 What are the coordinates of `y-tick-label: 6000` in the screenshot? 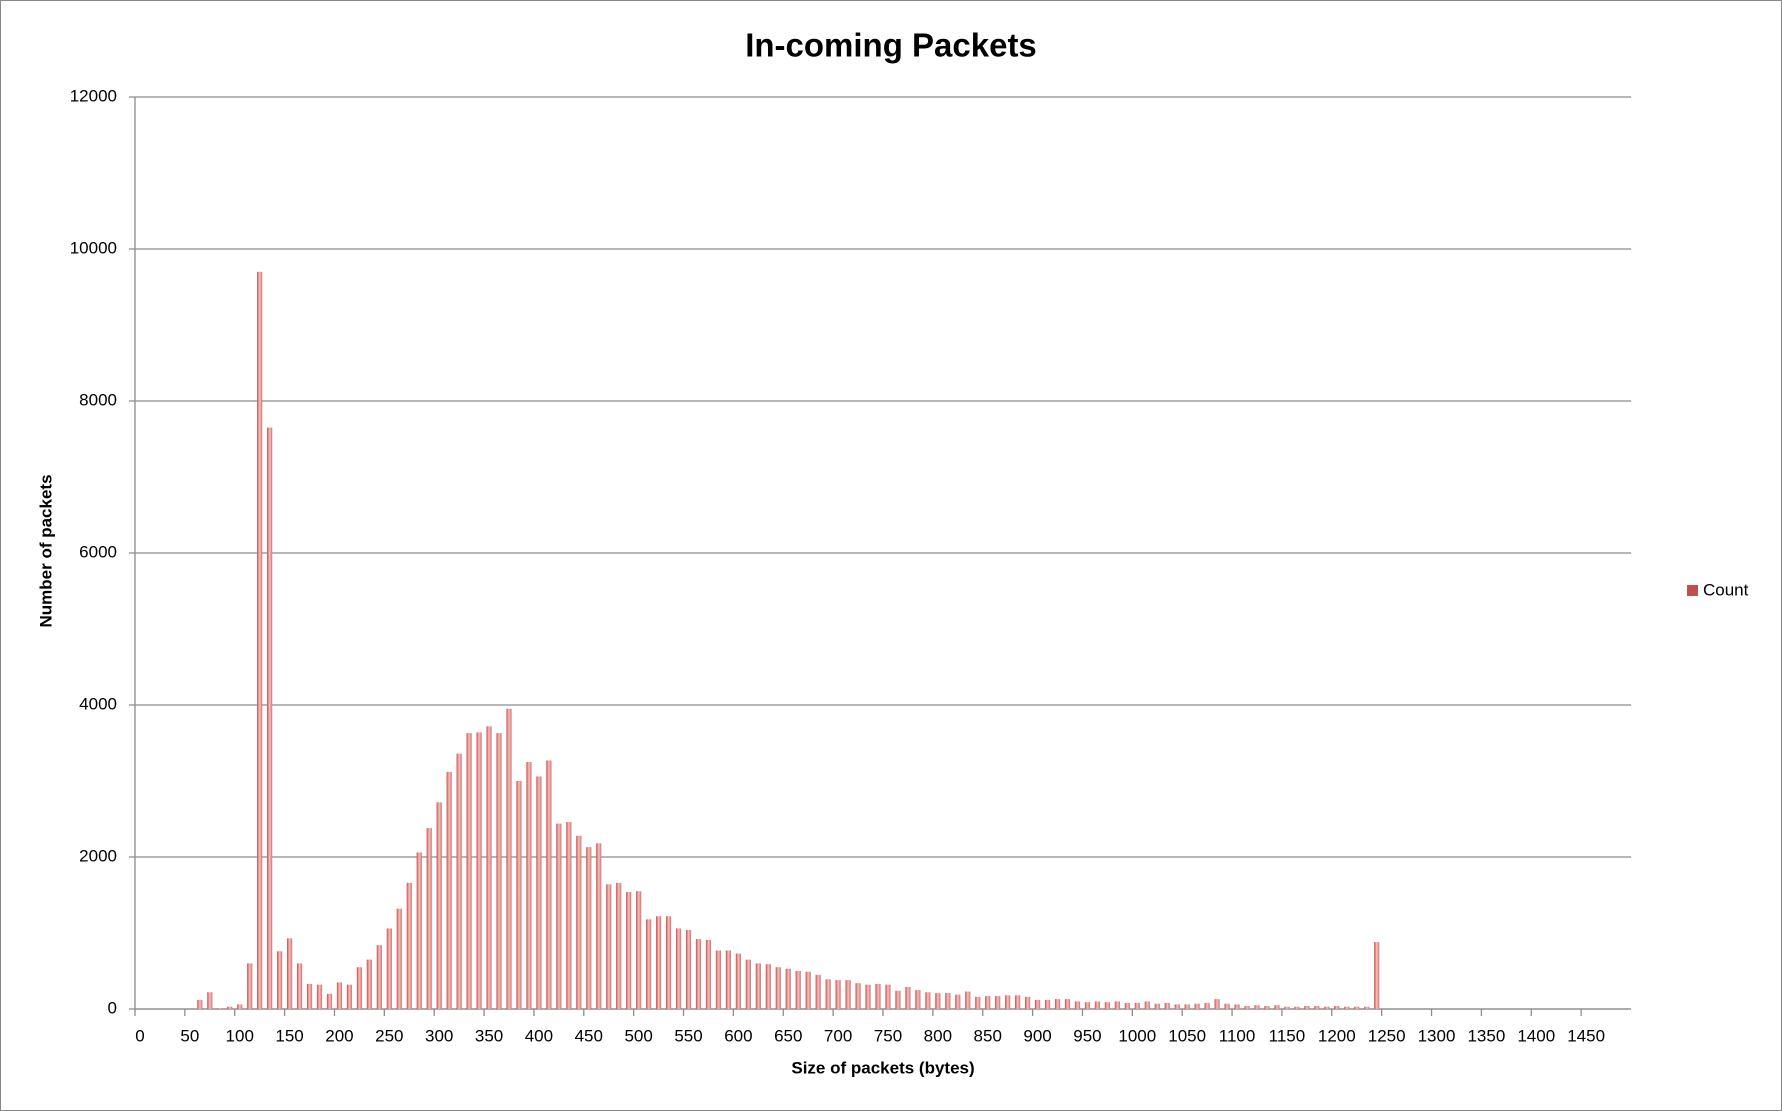 It's located at (98, 551).